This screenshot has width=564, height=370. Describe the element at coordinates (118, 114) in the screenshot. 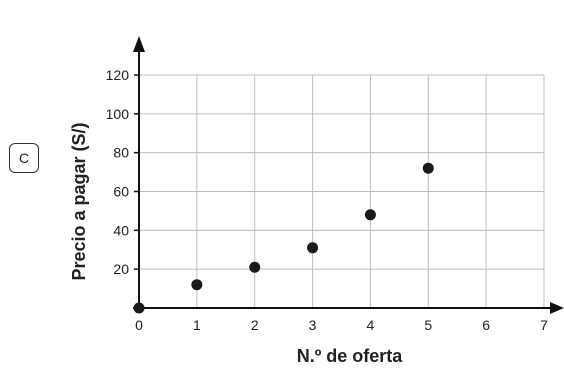

I see `y-tick-label: 100` at that location.